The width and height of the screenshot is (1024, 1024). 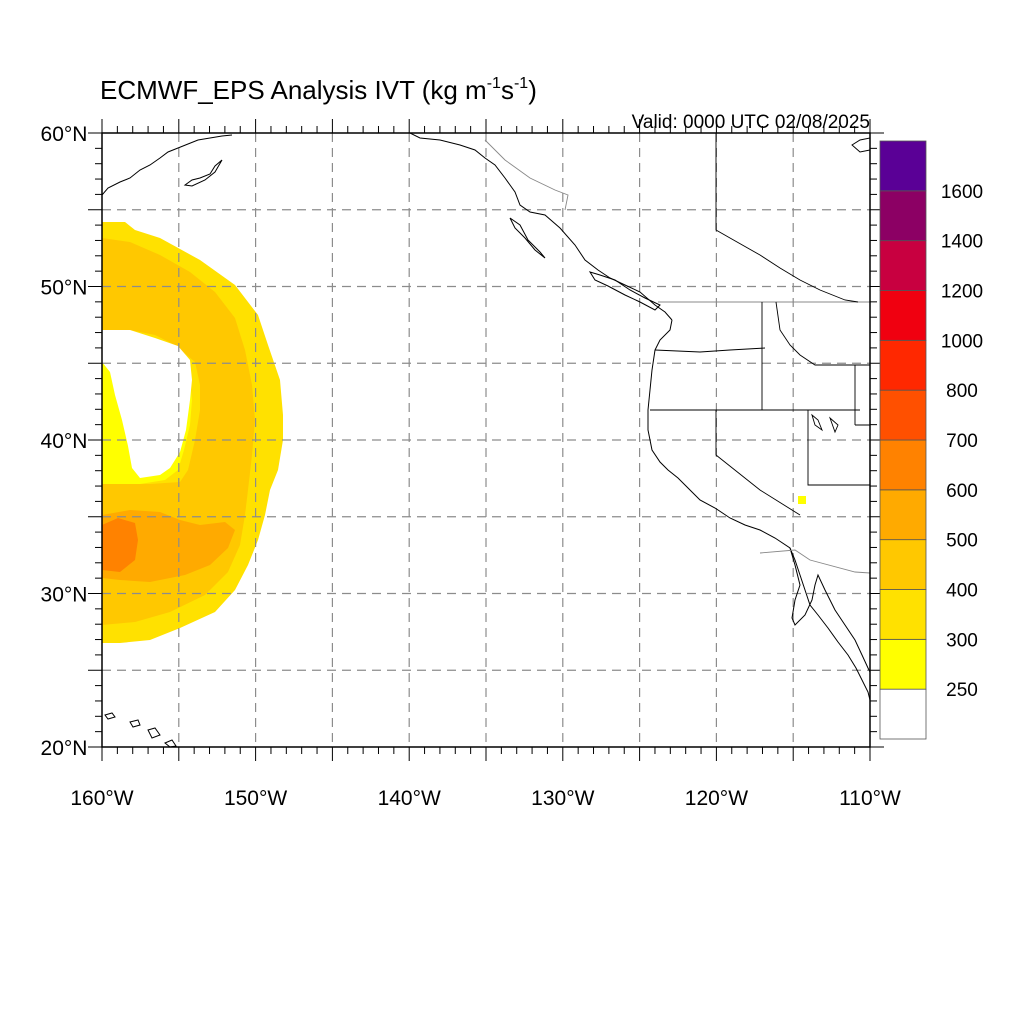 What do you see at coordinates (485, 798) in the screenshot?
I see `lon-axis-labels: 160°W 150°W 140°W 130°W 120°W 110°W` at bounding box center [485, 798].